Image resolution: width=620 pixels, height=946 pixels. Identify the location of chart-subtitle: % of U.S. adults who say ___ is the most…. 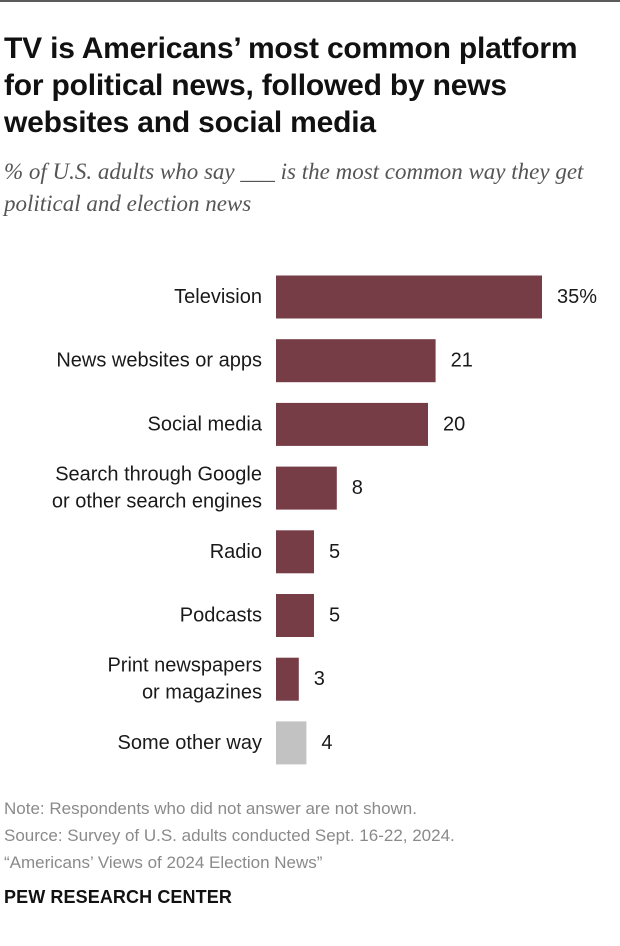
(294, 187).